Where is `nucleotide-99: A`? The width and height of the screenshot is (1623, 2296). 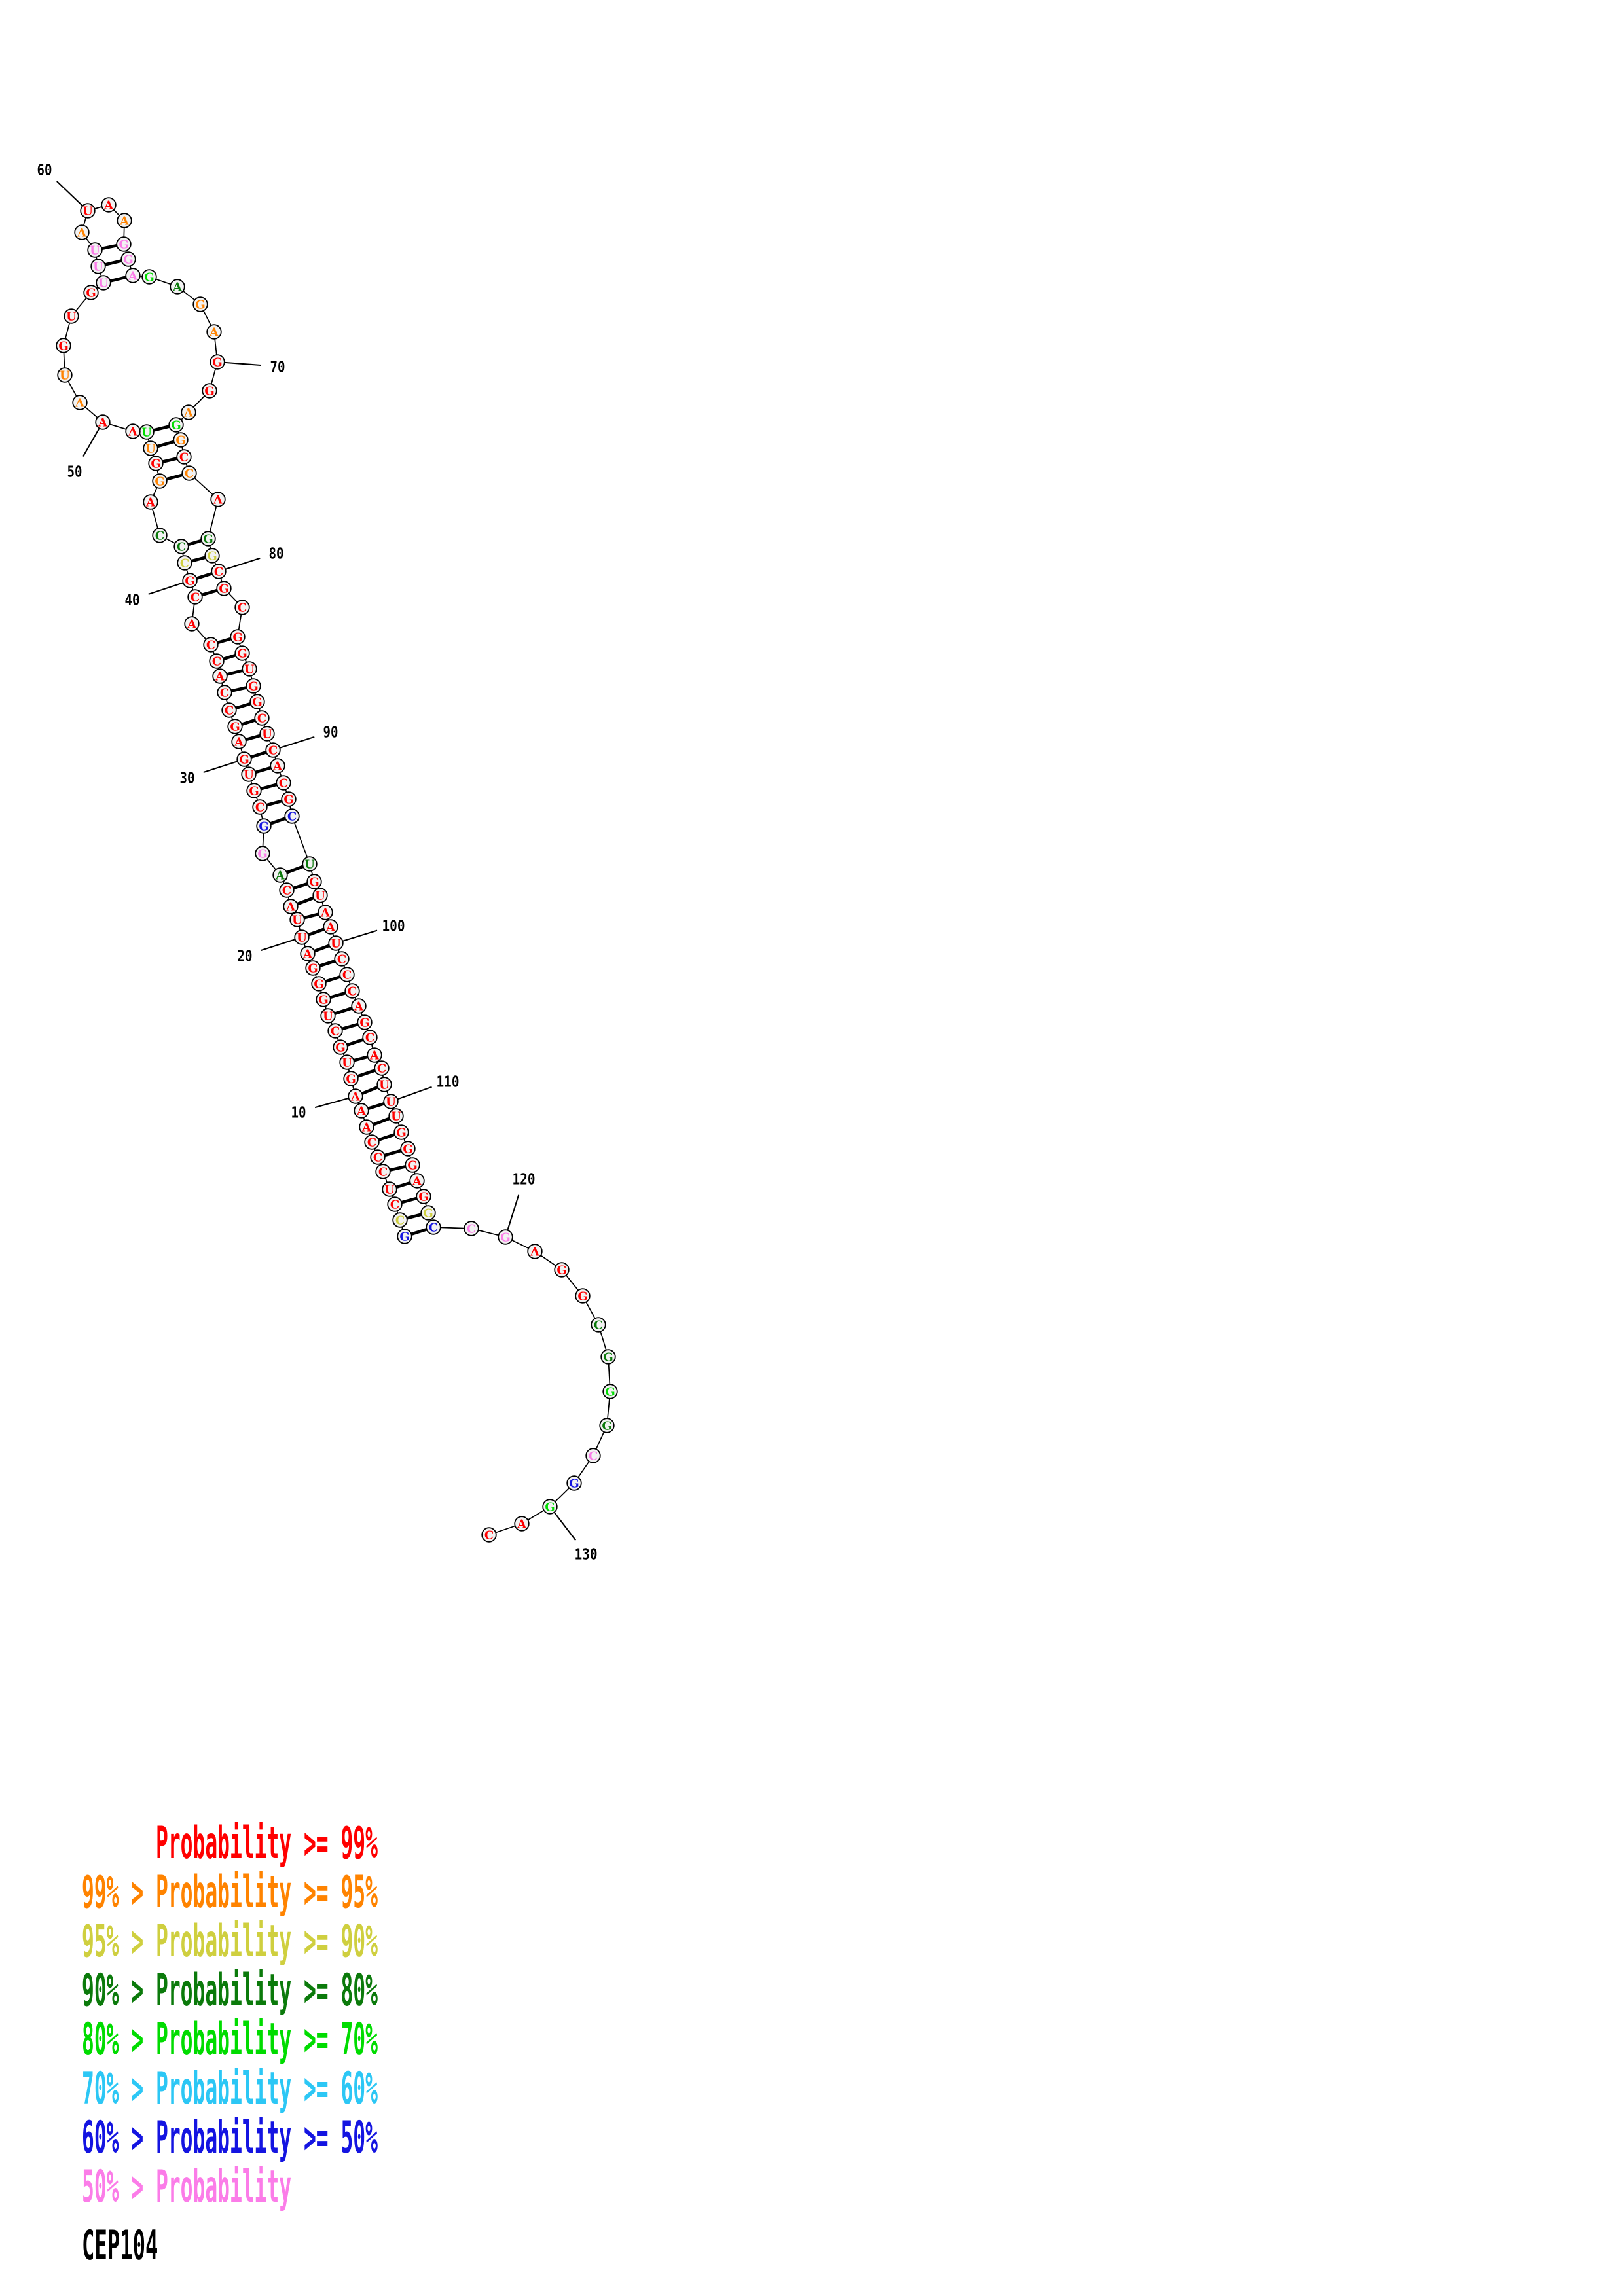
nucleotide-99: A is located at coordinates (330, 927).